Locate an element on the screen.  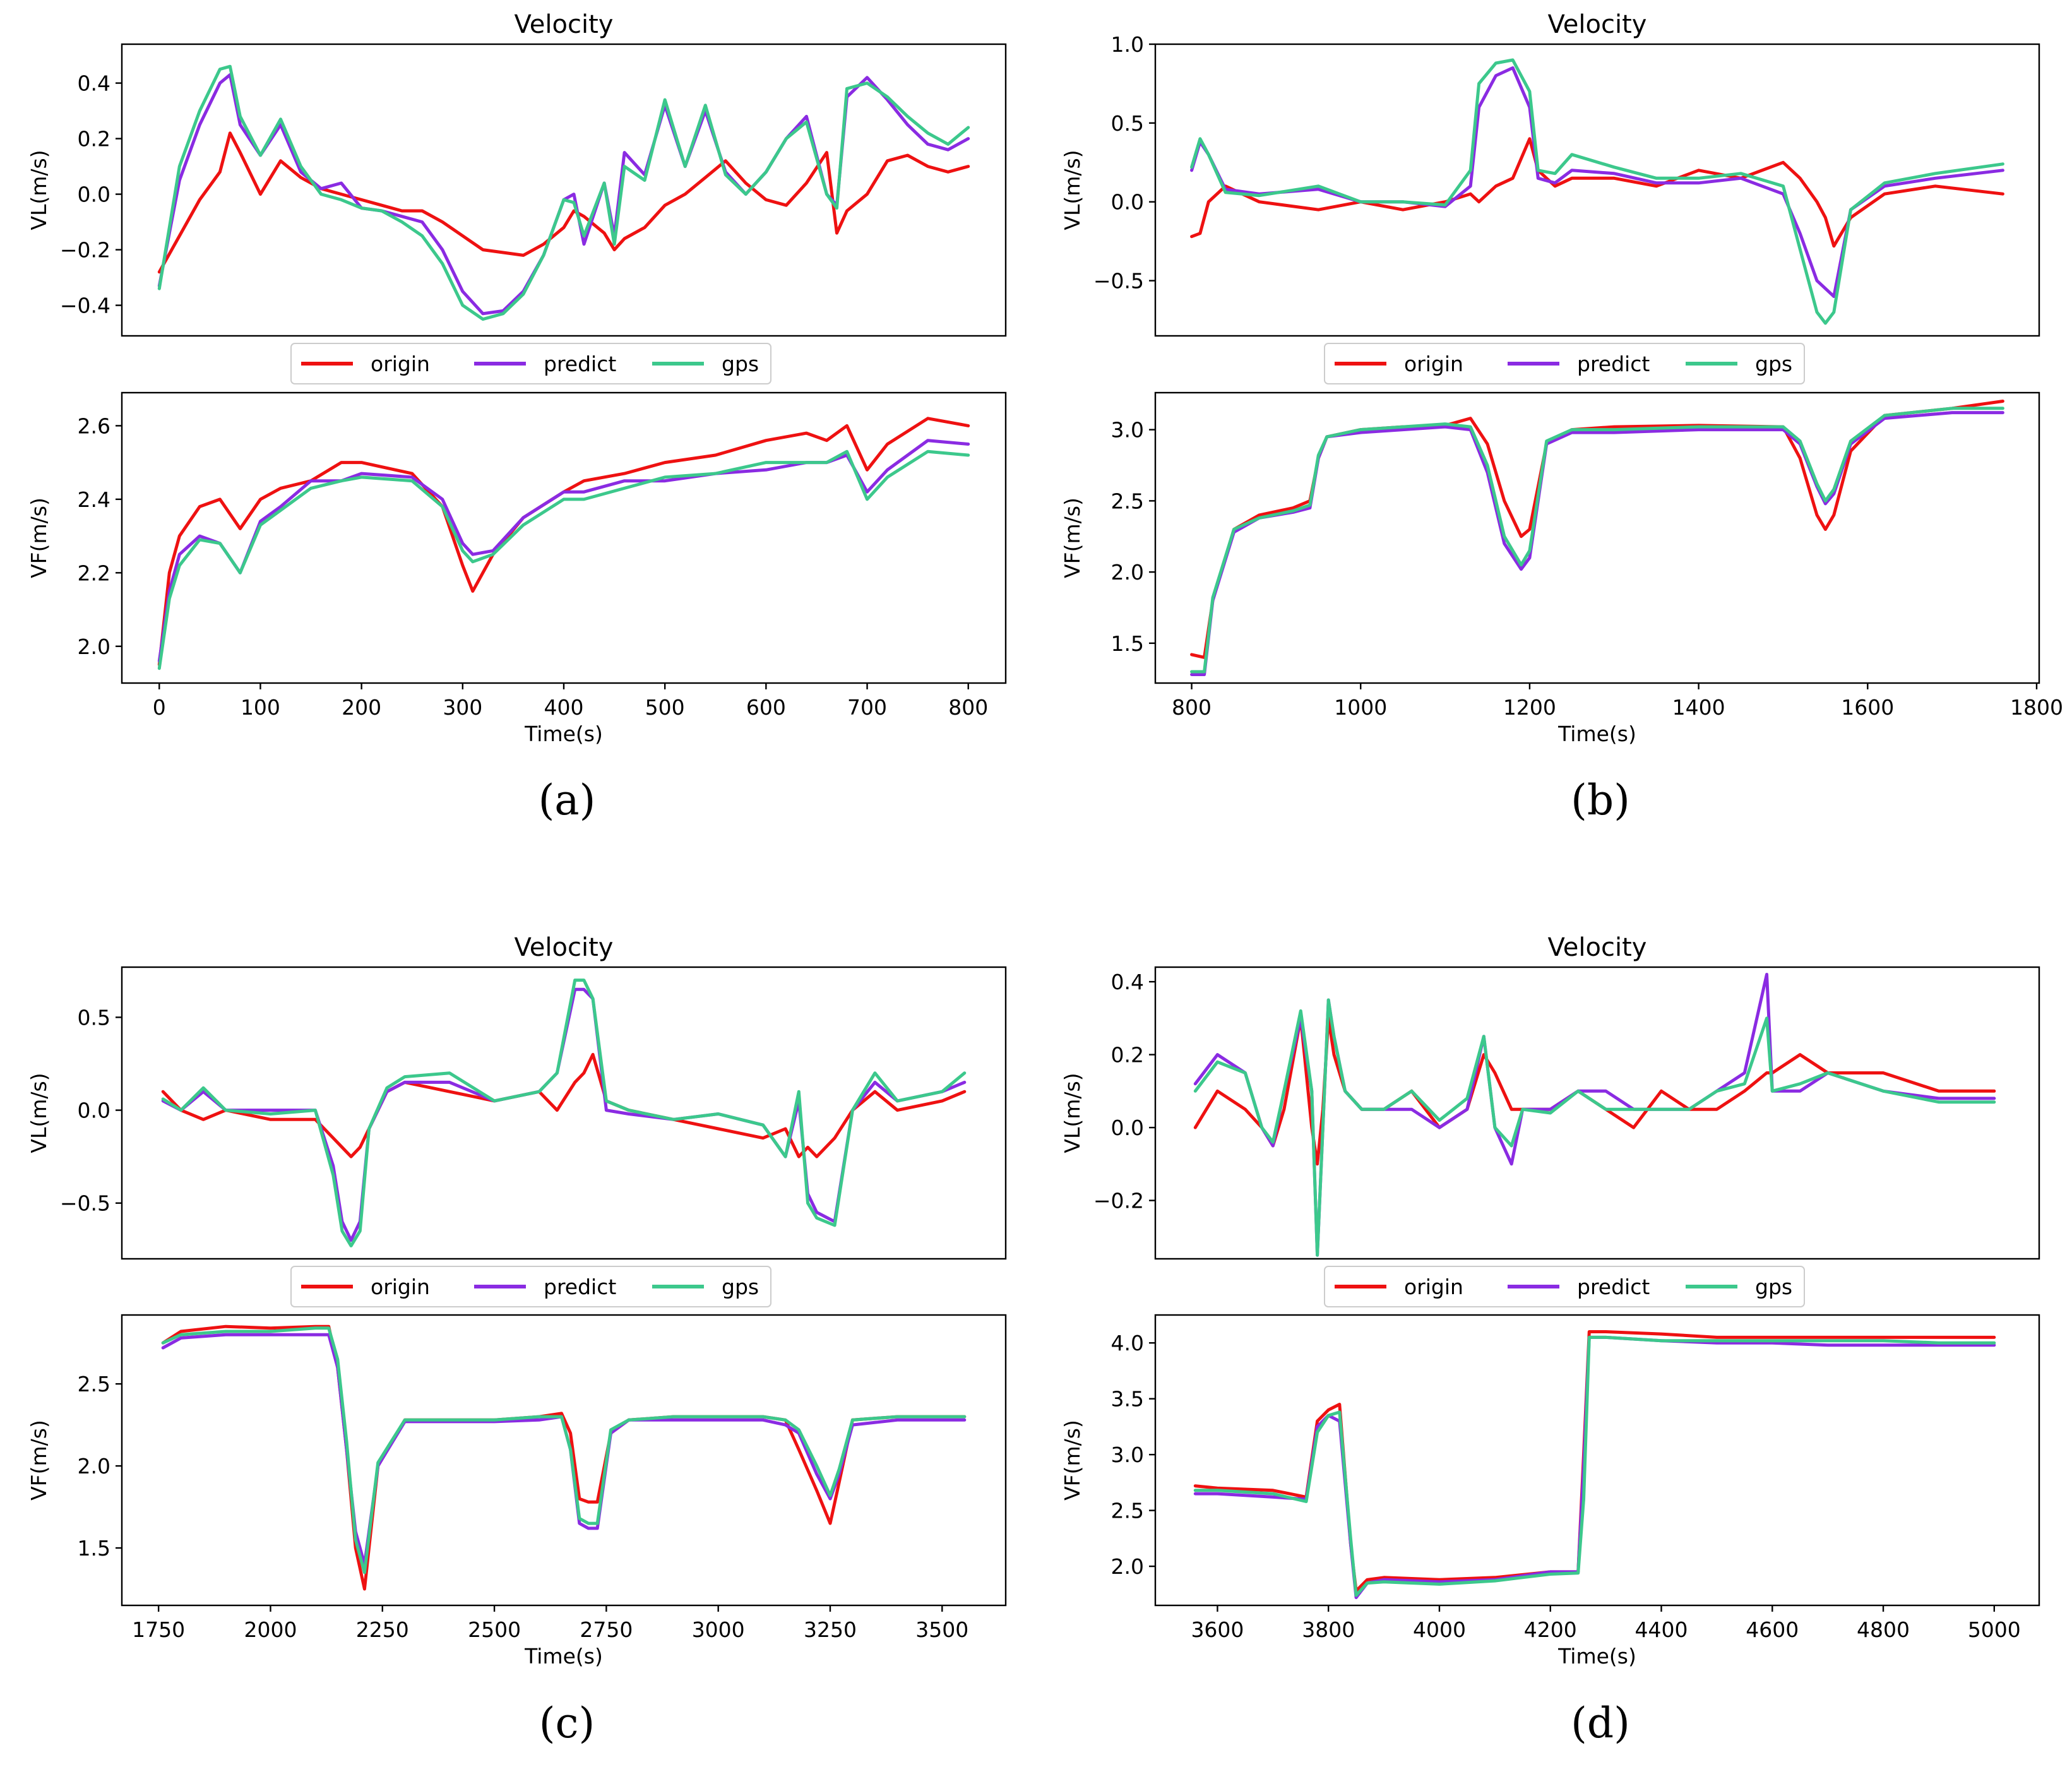
x-tick-label: 4000 is located at coordinates (1439, 1629).